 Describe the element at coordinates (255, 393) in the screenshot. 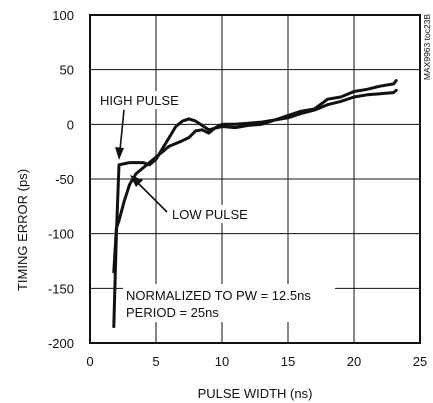

I see `x-axis-label: PULSE WIDTH (ns)` at that location.